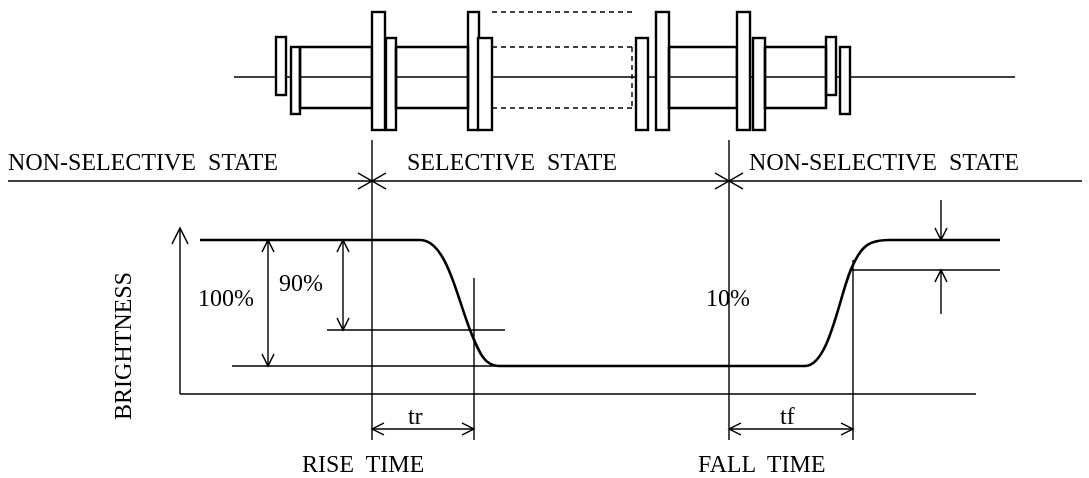  Describe the element at coordinates (363, 465) in the screenshot. I see `label-rise-time: RISE TIME` at that location.